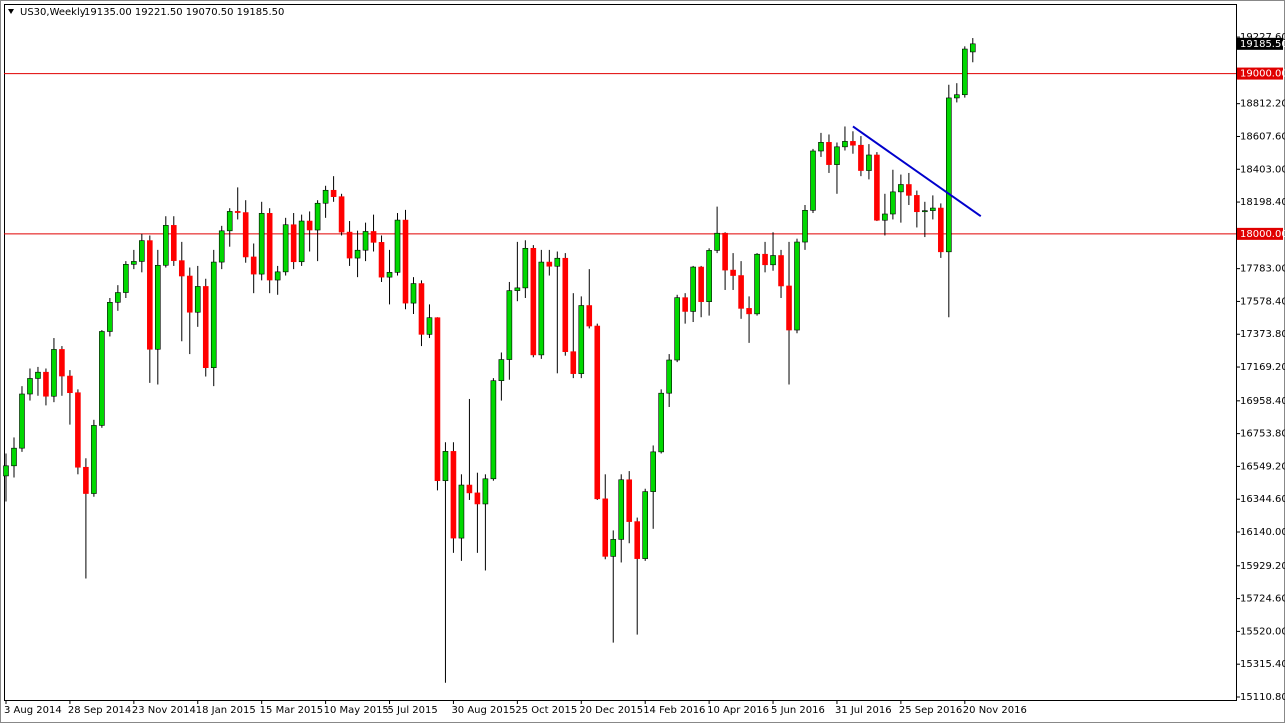  I want to click on y-tick-label: 17578.40, so click(1262, 301).